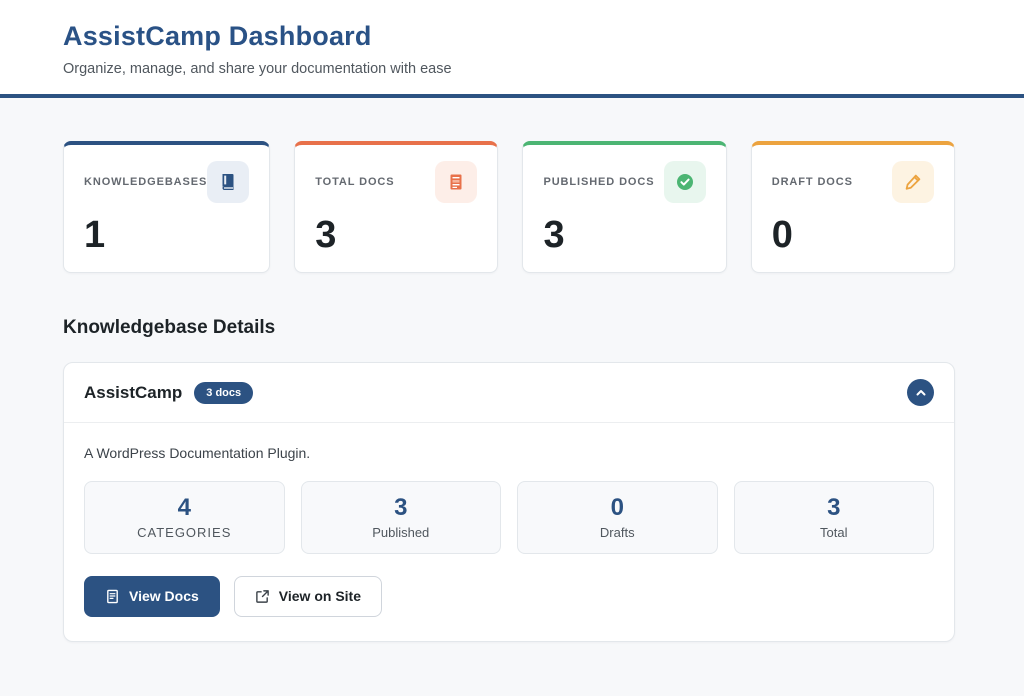 Image resolution: width=1024 pixels, height=696 pixels. What do you see at coordinates (224, 392) in the screenshot?
I see `docs-count-badge: 3 docs` at bounding box center [224, 392].